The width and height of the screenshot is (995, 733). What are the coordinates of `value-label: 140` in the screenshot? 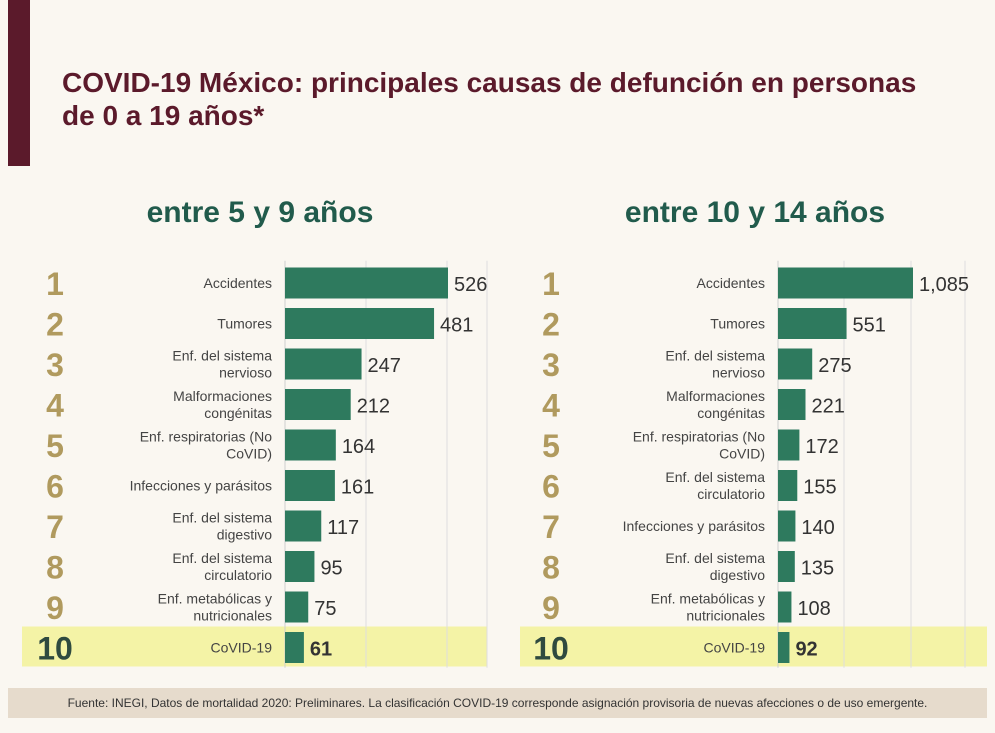 It's located at (817, 528).